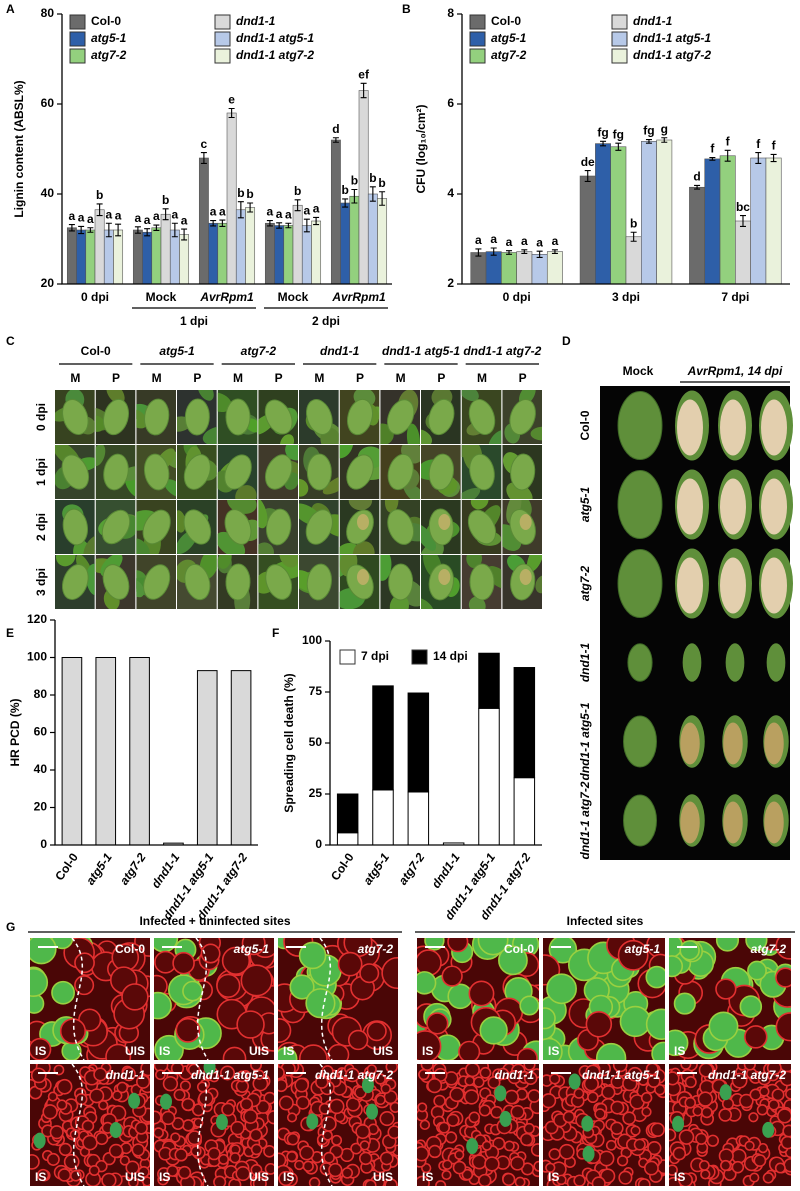 This screenshot has width=800, height=1191. Describe the element at coordinates (10, 9) in the screenshot. I see `panel-label: A` at that location.